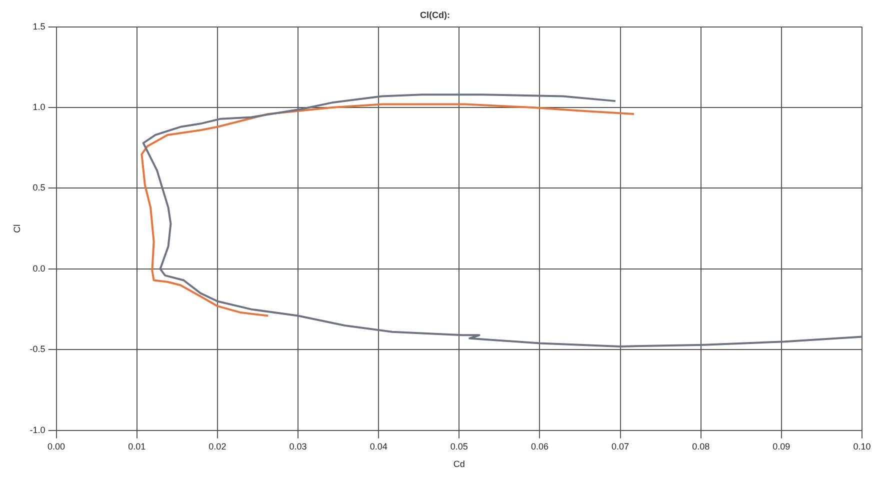  I want to click on x-tick-label: 0.04, so click(379, 446).